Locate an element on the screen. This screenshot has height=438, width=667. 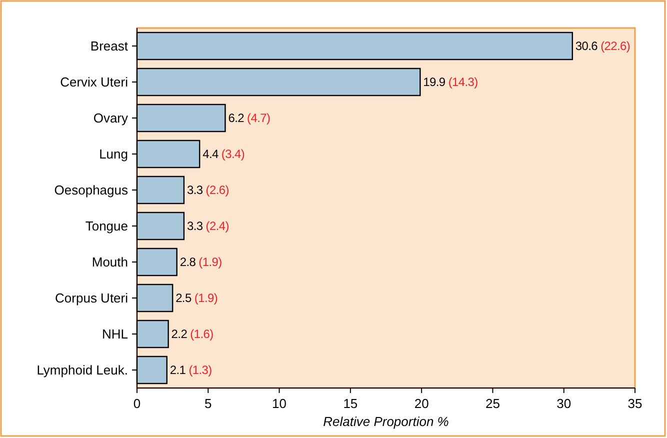
y-tick-label: Cervix Uteri is located at coordinates (94, 82).